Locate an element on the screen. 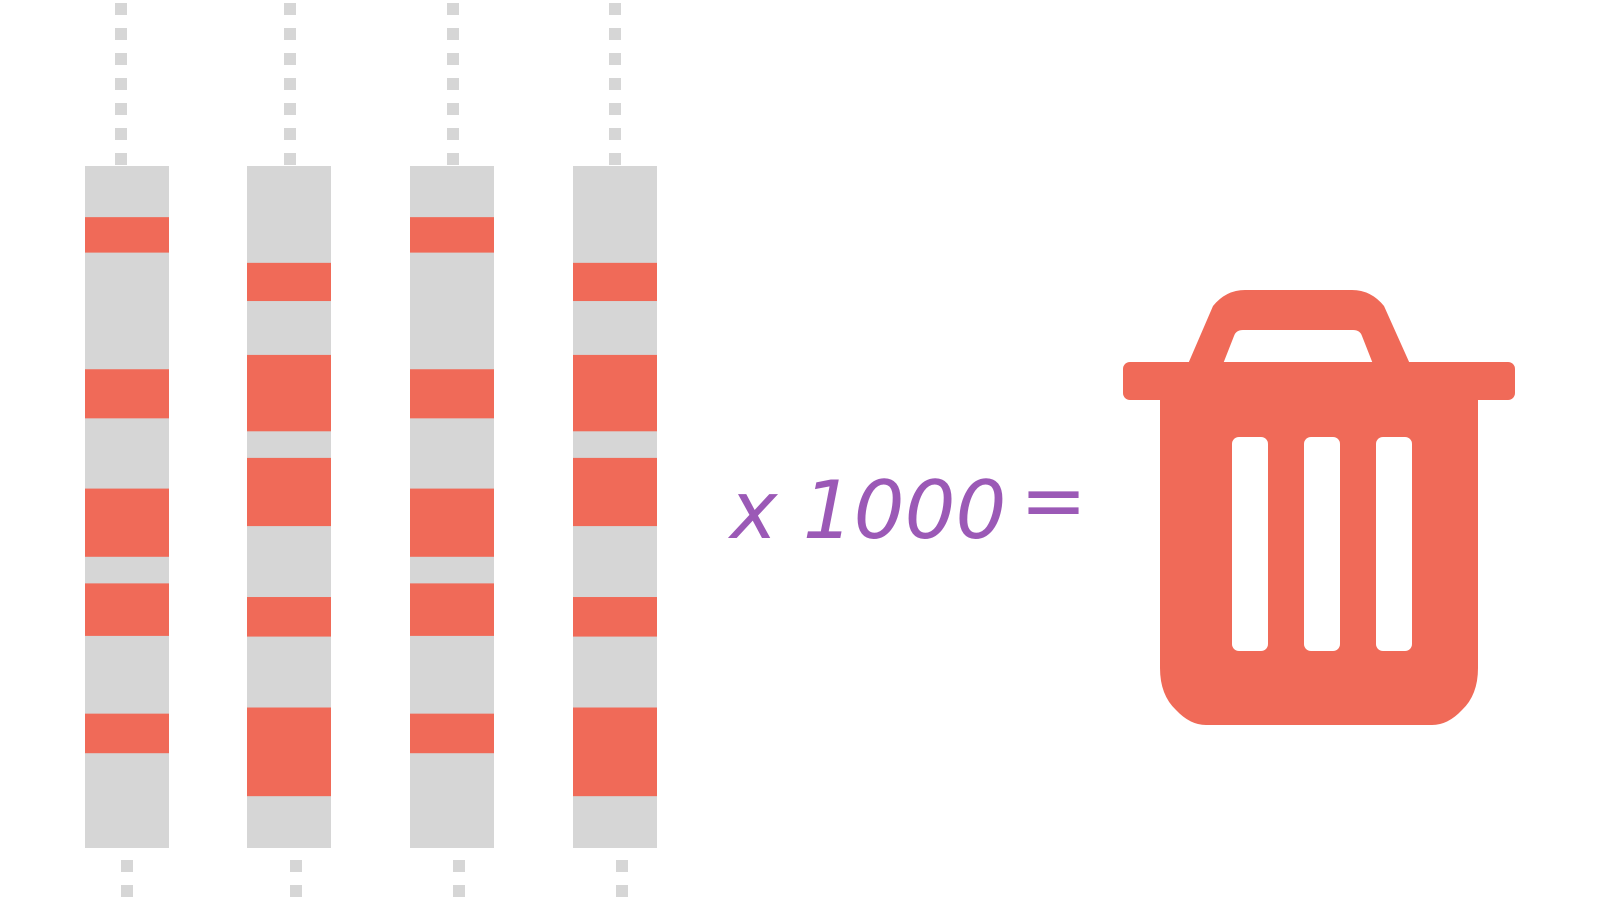 This screenshot has width=1600, height=900. trash-bin-lid is located at coordinates (1319, 381).